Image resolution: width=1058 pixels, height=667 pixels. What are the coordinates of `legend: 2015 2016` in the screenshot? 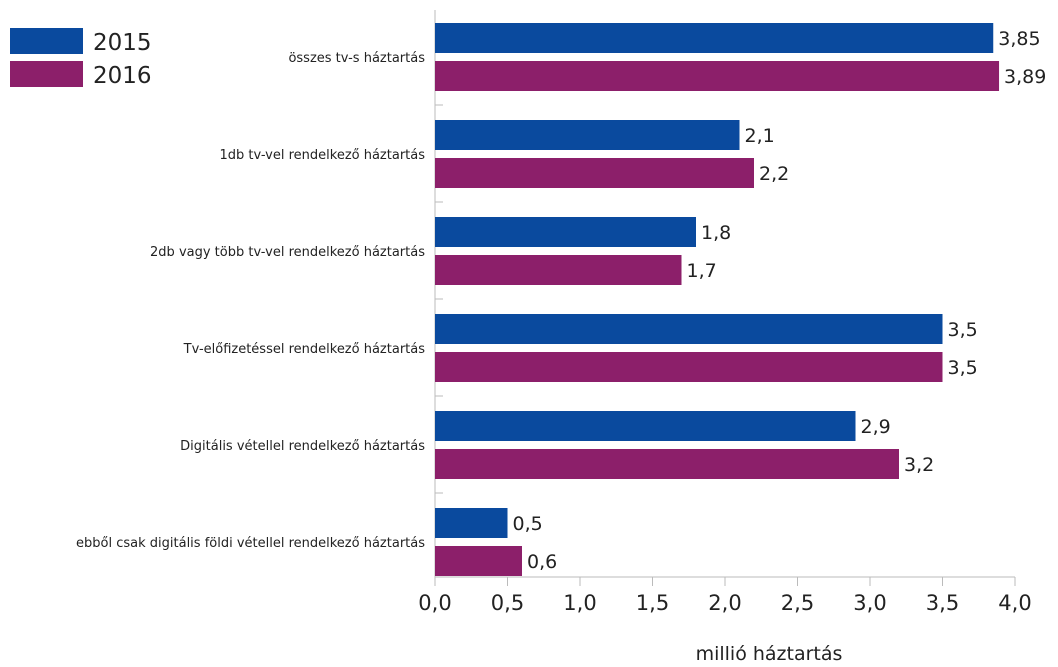 It's located at (81, 58).